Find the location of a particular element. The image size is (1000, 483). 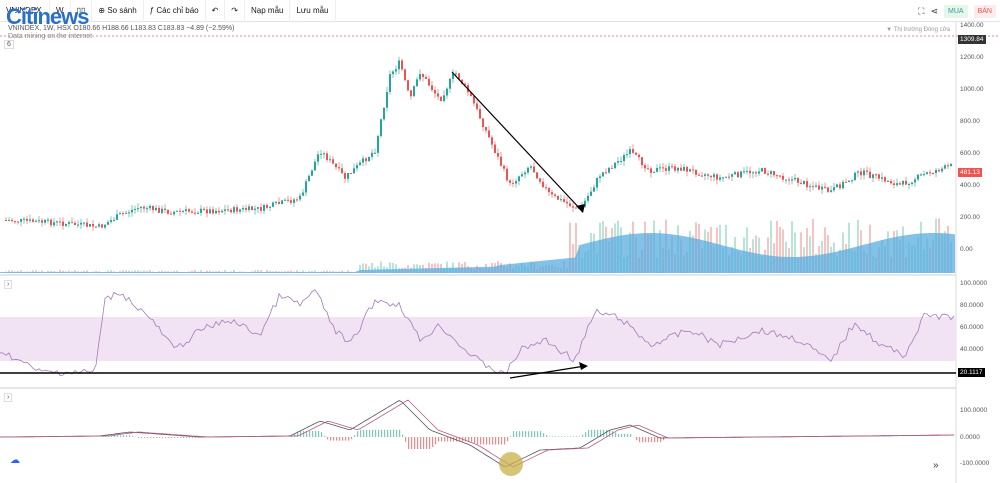

rsi-axis: 100.0000 80.0000 60.0000 40.0000 is located at coordinates (978, 330).